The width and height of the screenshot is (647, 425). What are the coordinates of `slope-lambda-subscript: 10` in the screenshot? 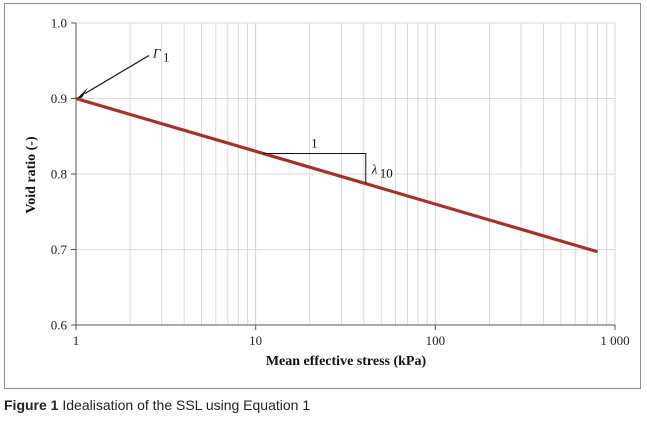 It's located at (386, 173).